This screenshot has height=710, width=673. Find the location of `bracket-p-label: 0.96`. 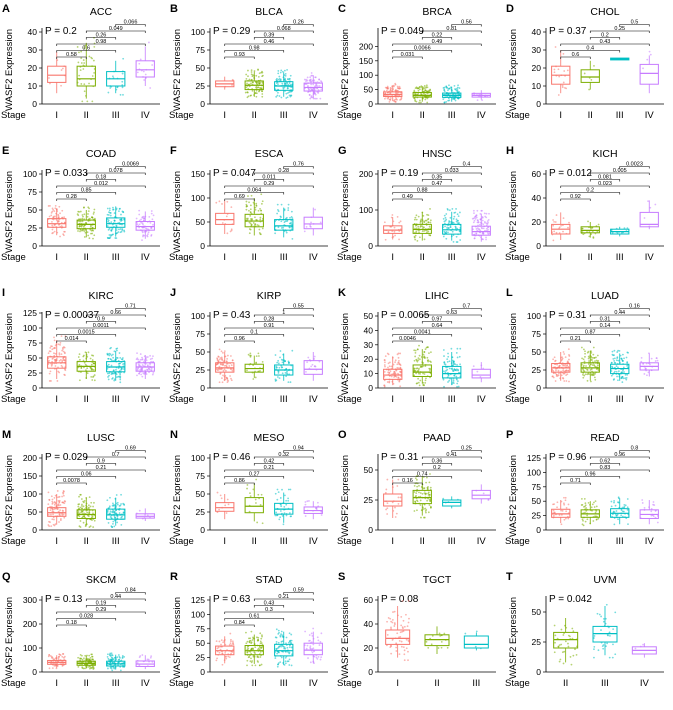

bracket-p-label: 0.96 is located at coordinates (239, 339).